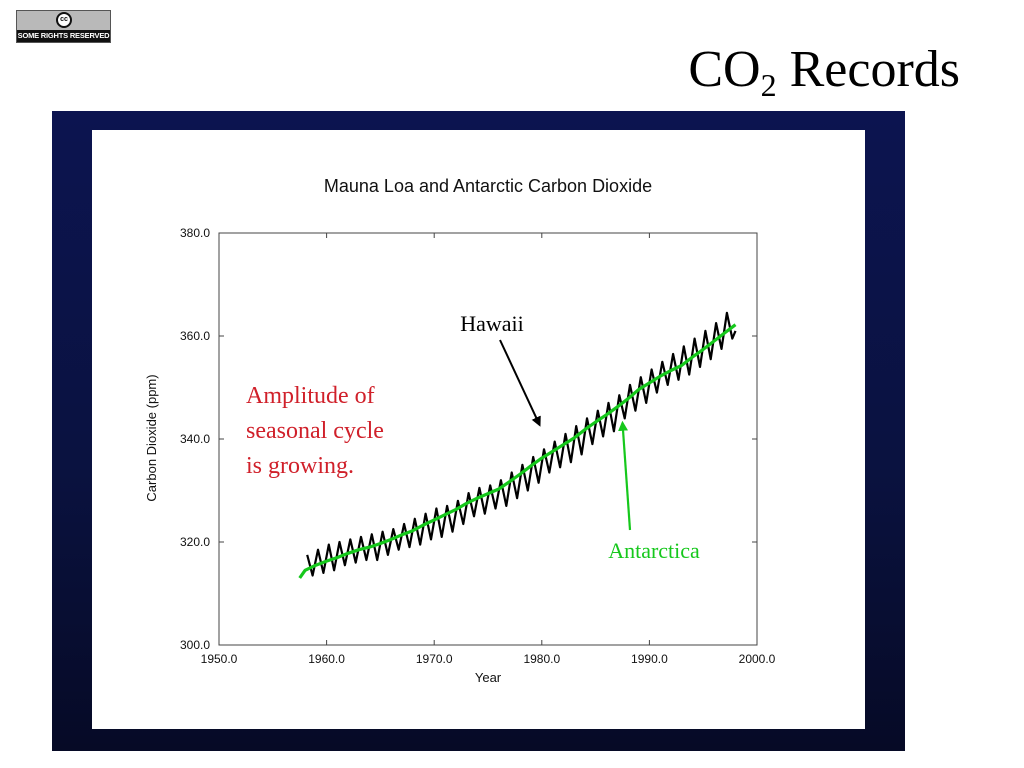 This screenshot has height=768, width=1024. Describe the element at coordinates (649, 659) in the screenshot. I see `x-tick-label: 1990.0` at that location.